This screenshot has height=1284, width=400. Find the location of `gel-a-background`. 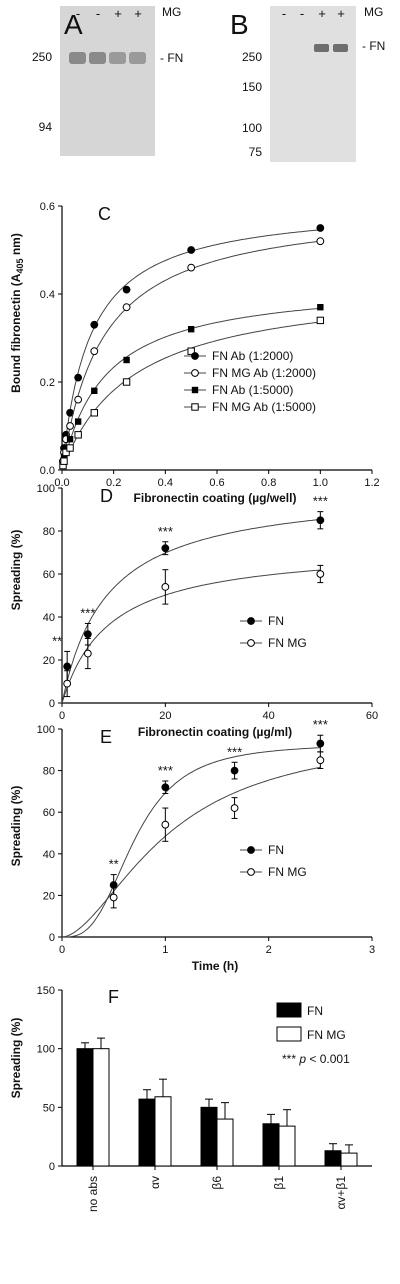

gel-a-background is located at coordinates (107, 81).